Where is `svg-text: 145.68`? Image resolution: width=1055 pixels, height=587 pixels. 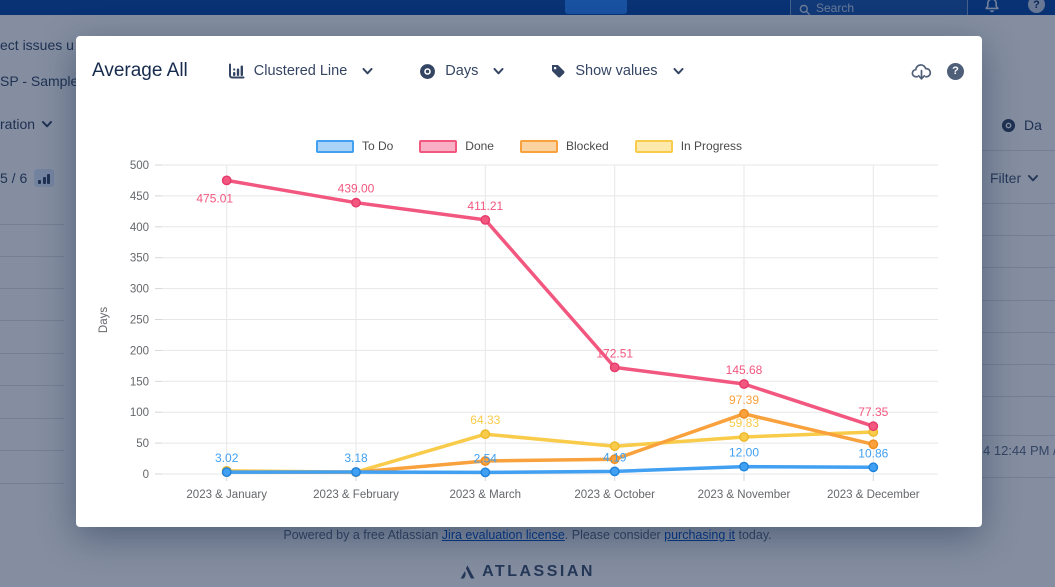
svg-text: 145.68 is located at coordinates (744, 370).